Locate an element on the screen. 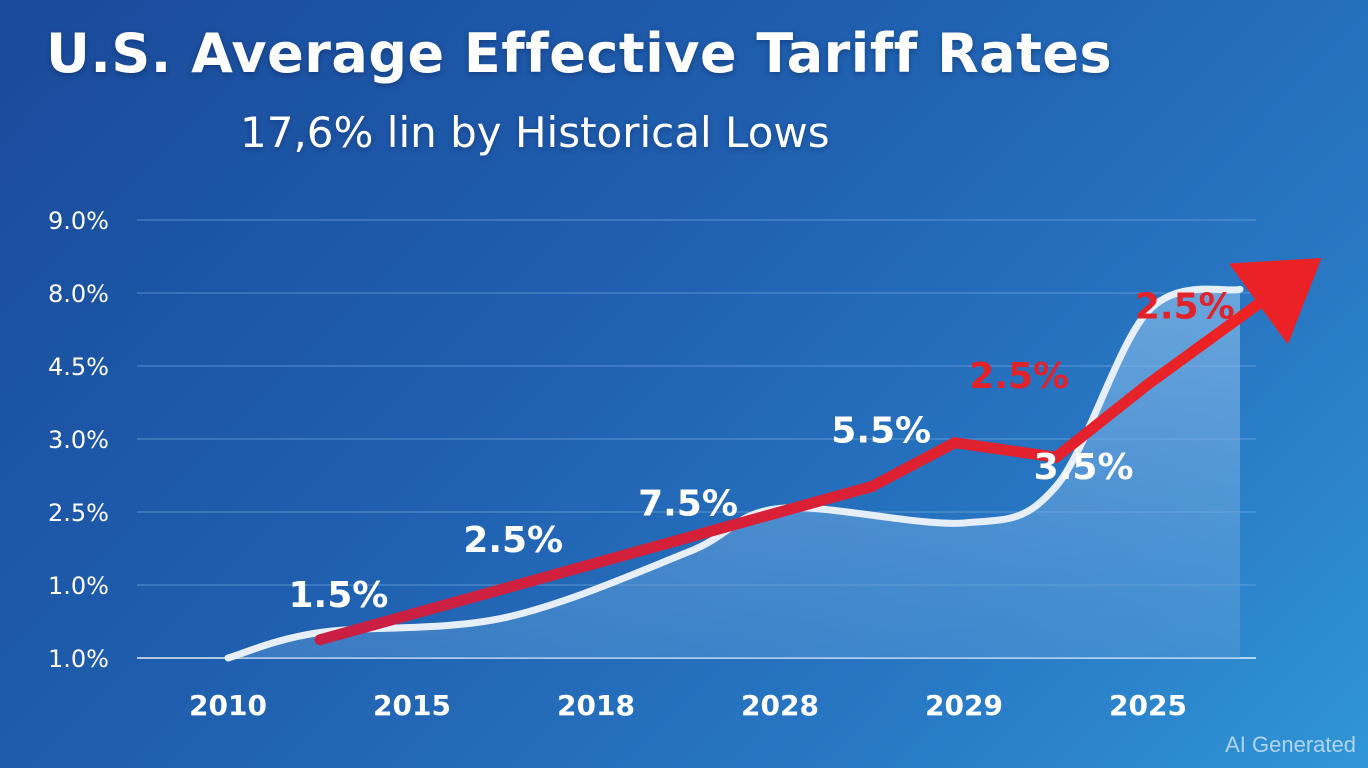 This screenshot has height=768, width=1368. x-tick-label: 2029 is located at coordinates (964, 705).